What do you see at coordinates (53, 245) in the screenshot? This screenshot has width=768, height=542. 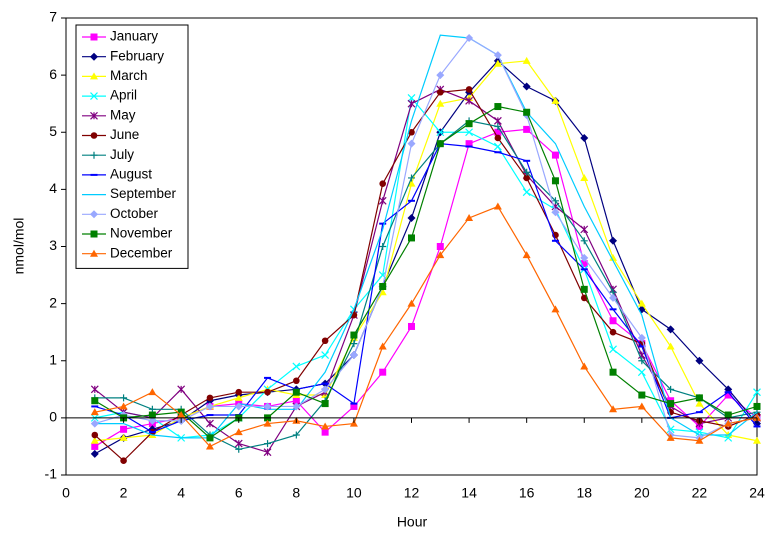 I see `y-tick-label: 3` at bounding box center [53, 245].